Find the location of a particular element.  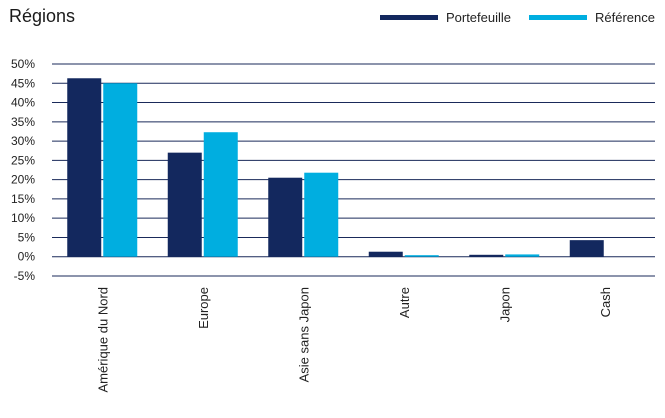

x-tick-label: Japon is located at coordinates (504, 304).